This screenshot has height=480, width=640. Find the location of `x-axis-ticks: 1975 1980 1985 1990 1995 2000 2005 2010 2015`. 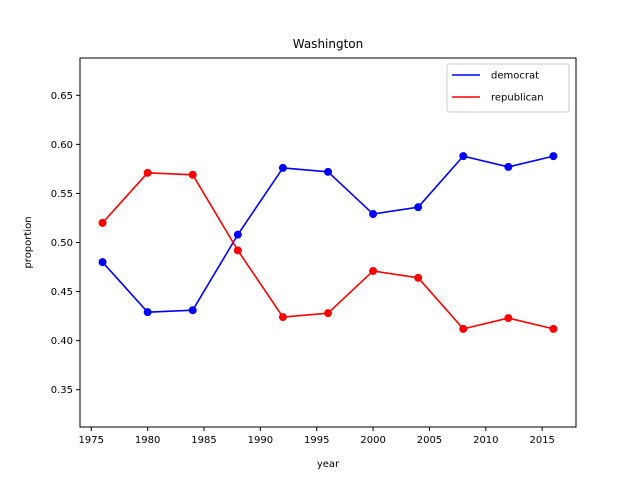

x-axis-ticks: 1975 1980 1985 1990 1995 2000 2005 2010 2015 is located at coordinates (317, 436).